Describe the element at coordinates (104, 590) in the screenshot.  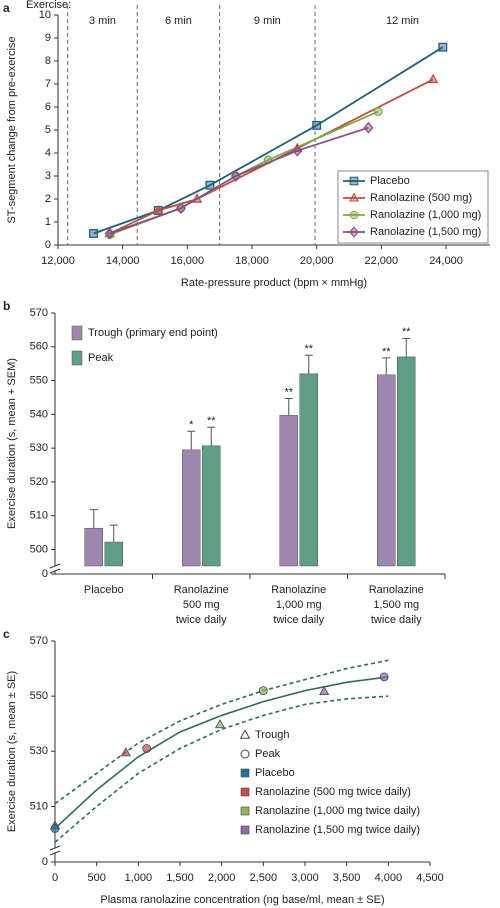
I see `x-tick-label: Placebo` at that location.